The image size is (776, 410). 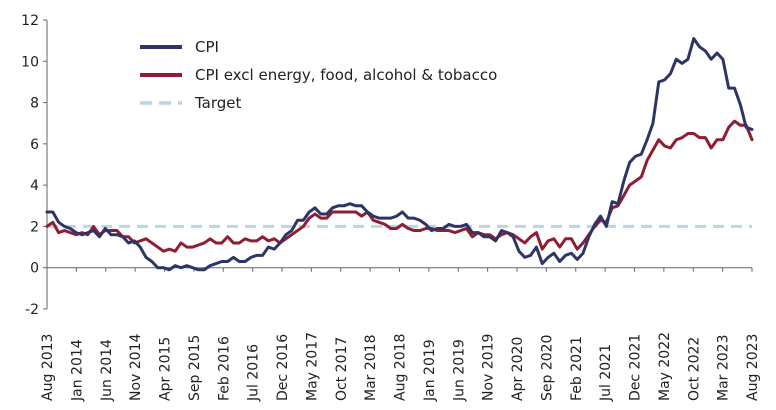 I want to click on y-tick-label: 10, so click(x=30, y=62).